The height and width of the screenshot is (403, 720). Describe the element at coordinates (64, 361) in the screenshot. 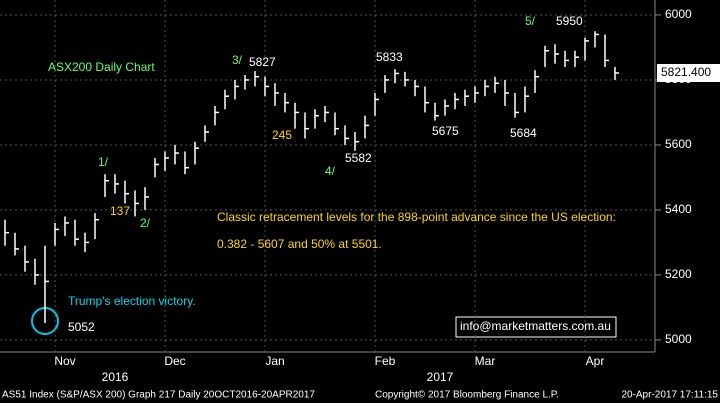

I see `x-tick-label: Nov` at that location.